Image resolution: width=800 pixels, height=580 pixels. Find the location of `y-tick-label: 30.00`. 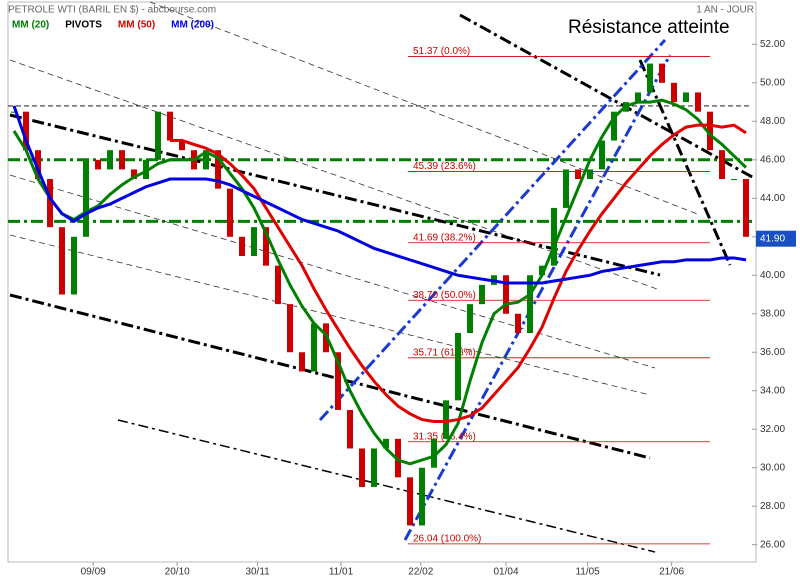

y-tick-label: 30.00 is located at coordinates (772, 467).